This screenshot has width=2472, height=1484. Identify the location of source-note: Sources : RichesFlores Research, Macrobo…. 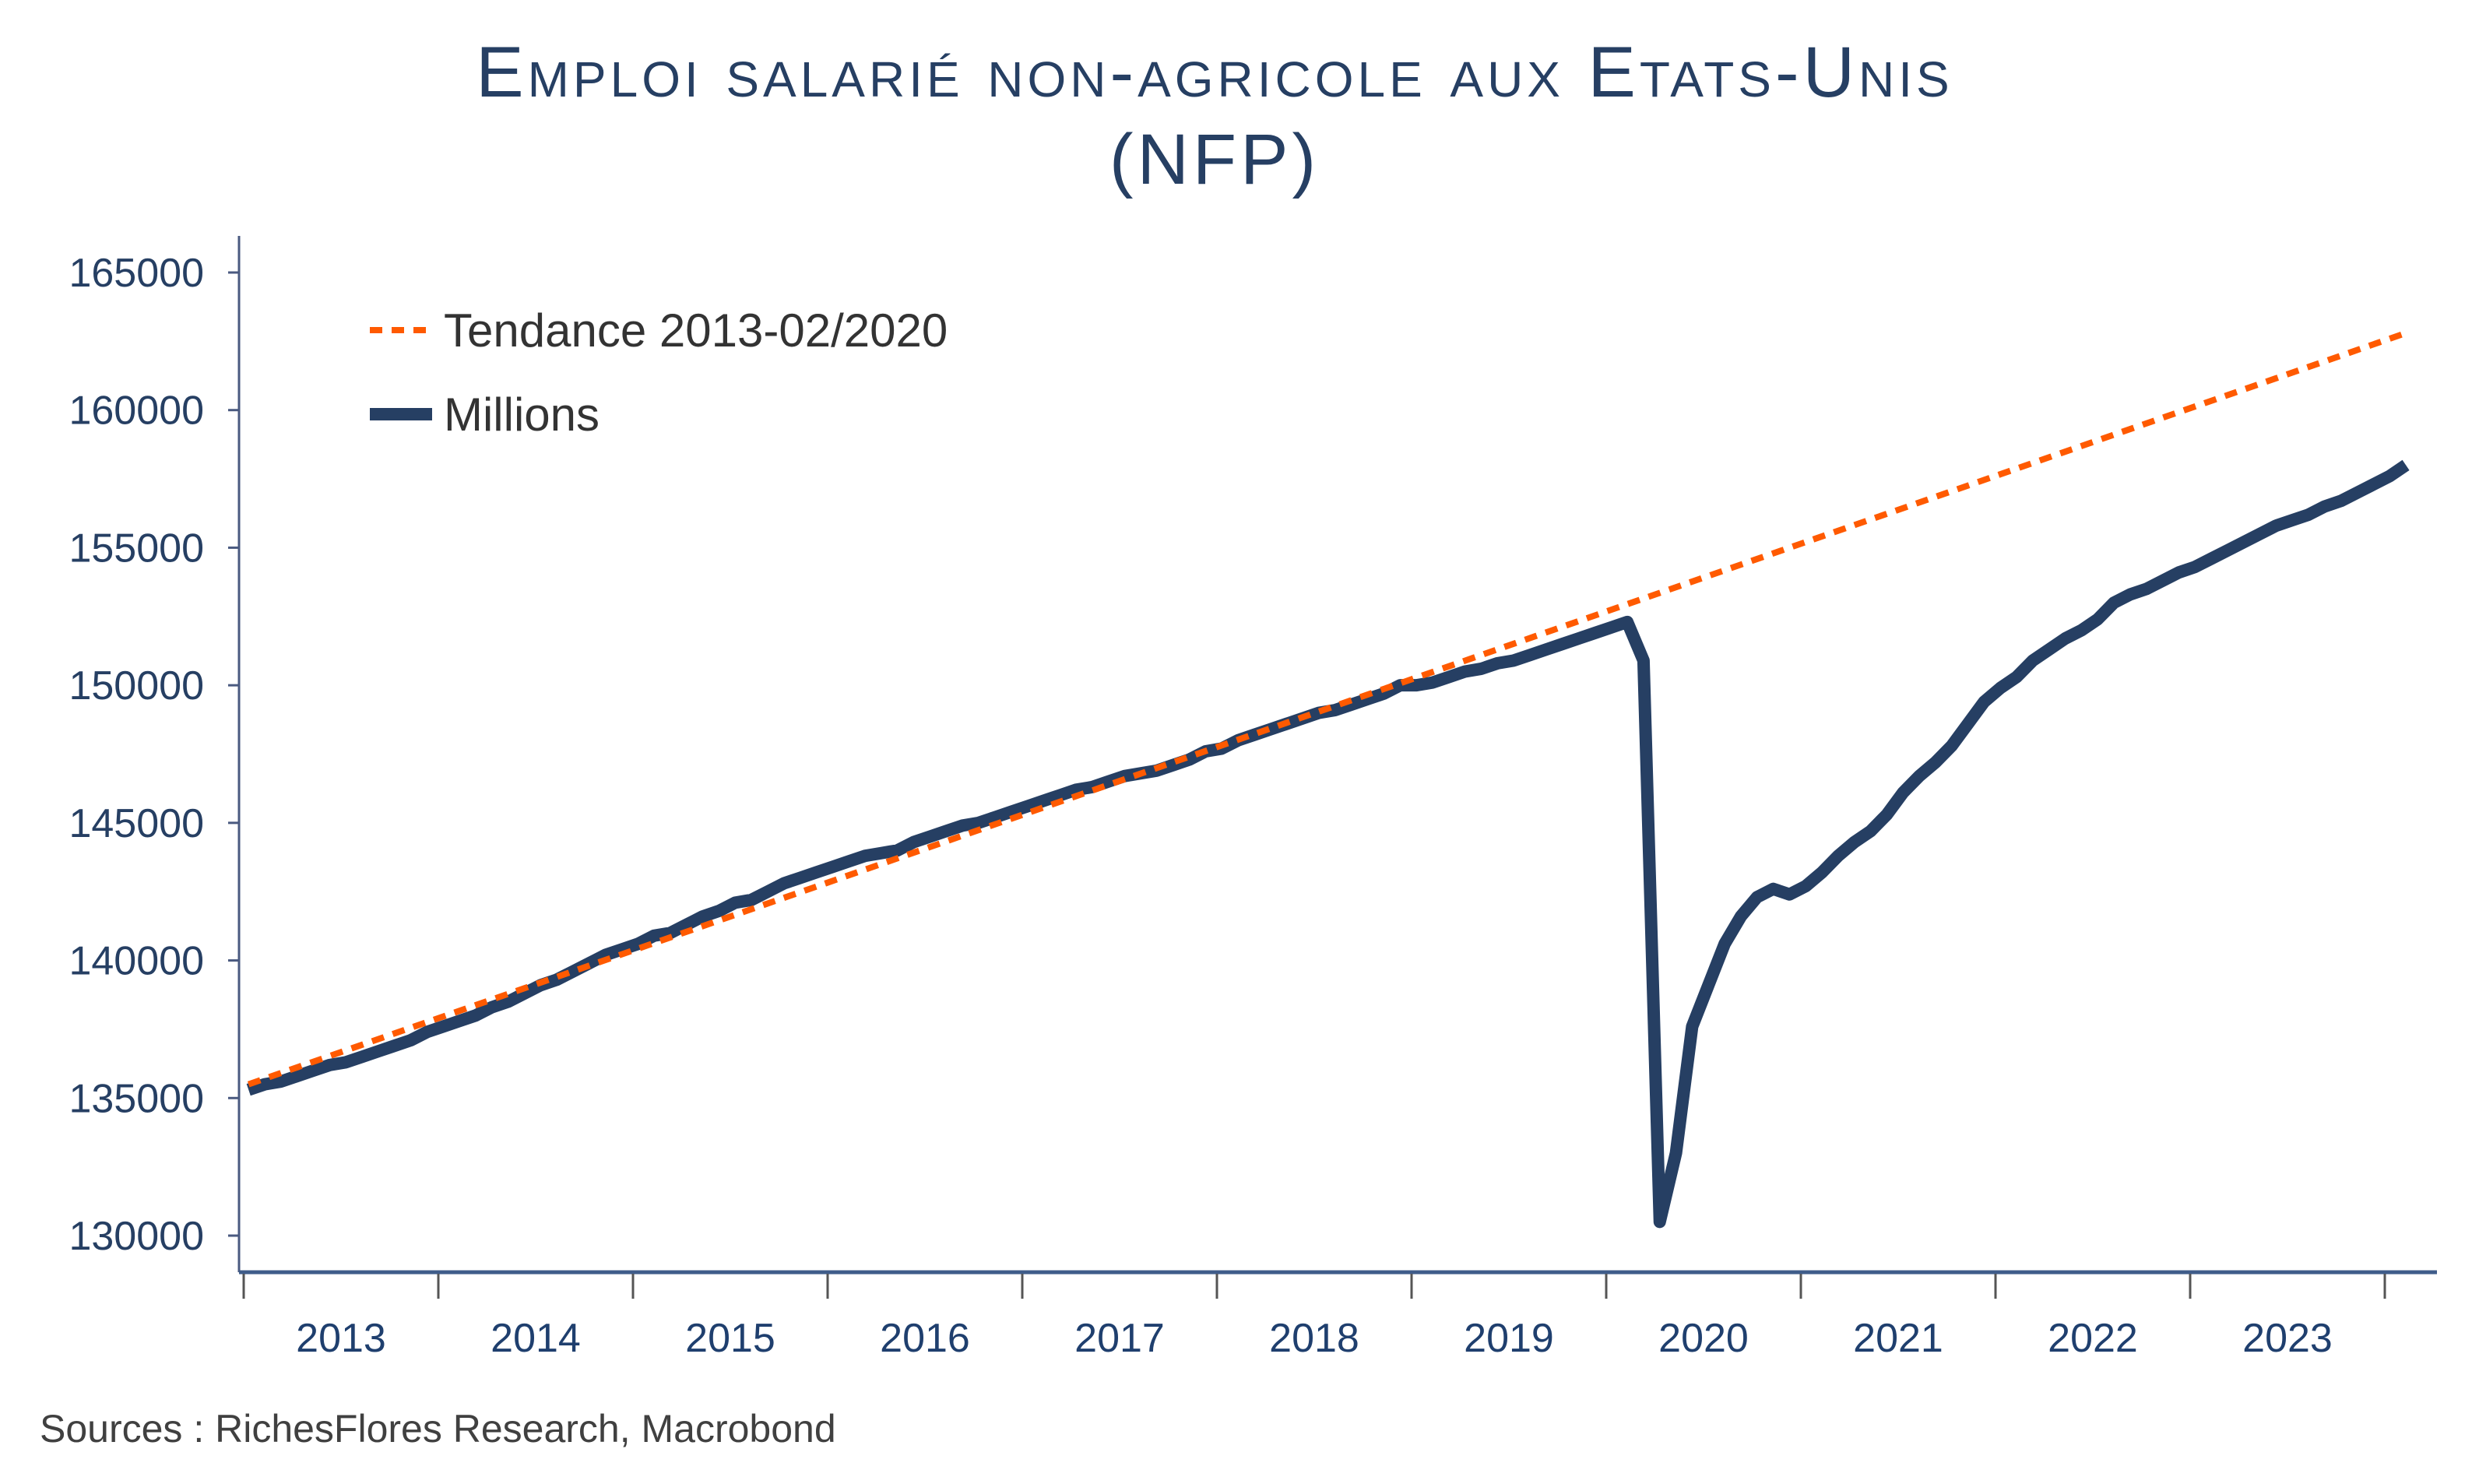
(438, 1429).